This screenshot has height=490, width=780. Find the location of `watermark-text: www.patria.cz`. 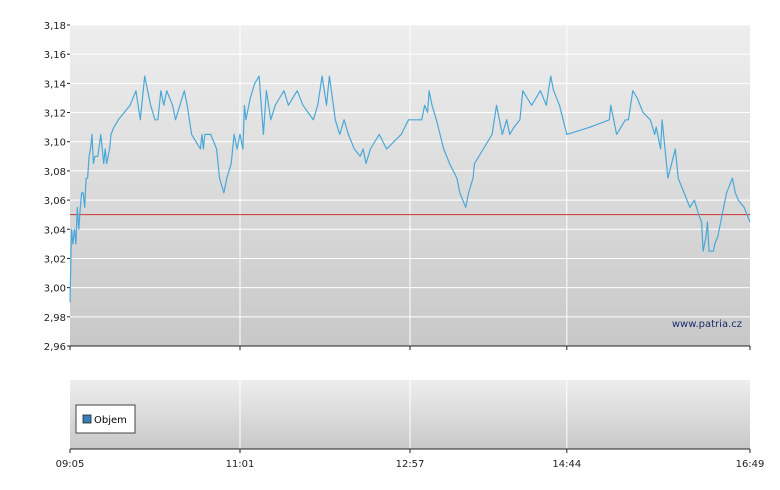

watermark-text: www.patria.cz is located at coordinates (707, 324).